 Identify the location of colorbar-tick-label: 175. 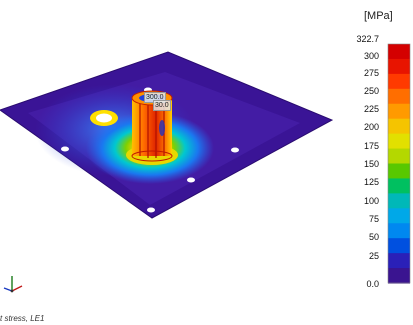
(371, 146).